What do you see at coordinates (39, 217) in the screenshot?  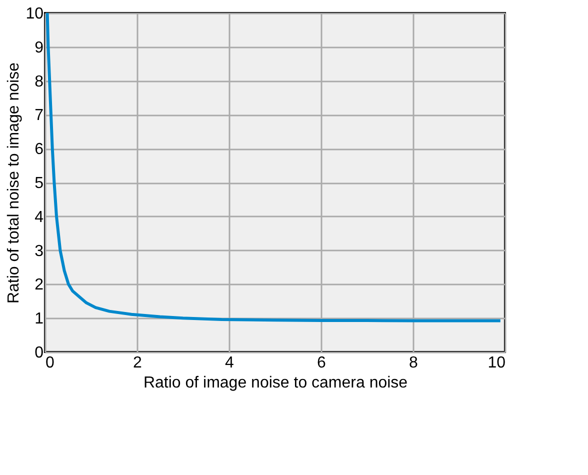 I see `y-tick-label: 4` at bounding box center [39, 217].